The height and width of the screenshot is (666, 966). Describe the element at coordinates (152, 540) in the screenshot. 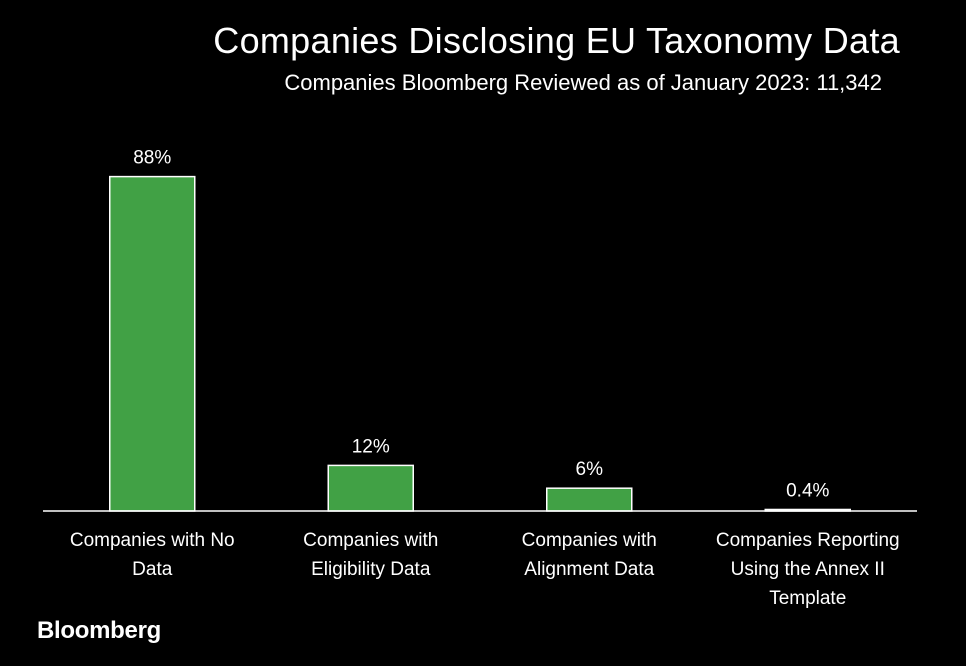

I see `category-label-line: Companies with No` at that location.